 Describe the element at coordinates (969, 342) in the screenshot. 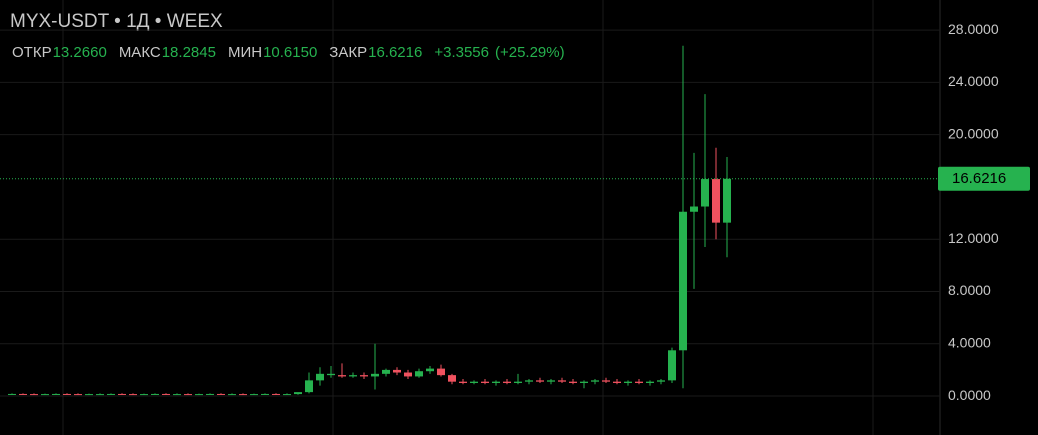

I see `y-tick-label: 4.0000` at that location.